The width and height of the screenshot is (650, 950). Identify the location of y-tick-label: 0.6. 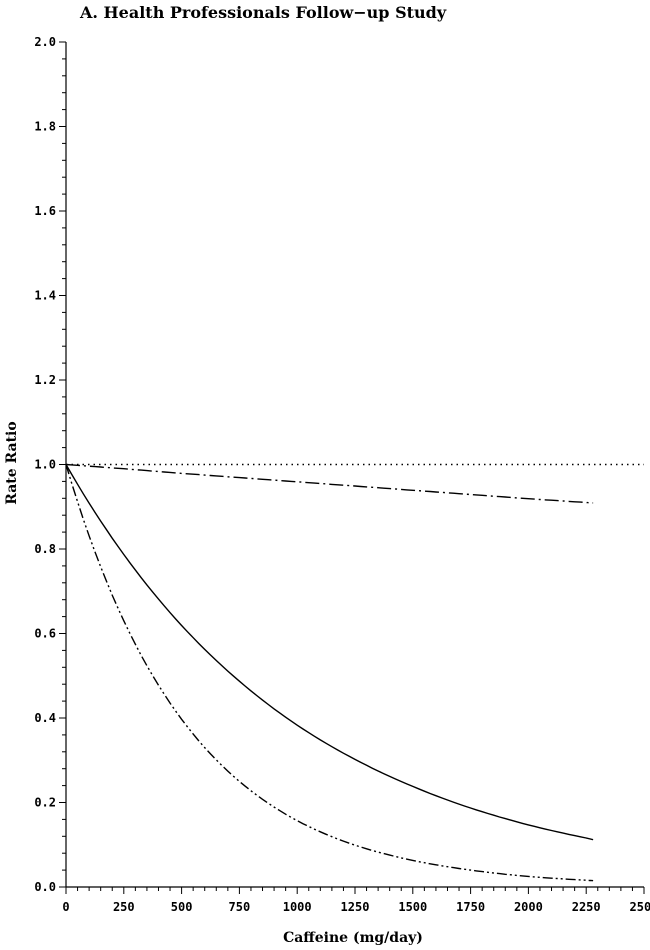
(45, 634).